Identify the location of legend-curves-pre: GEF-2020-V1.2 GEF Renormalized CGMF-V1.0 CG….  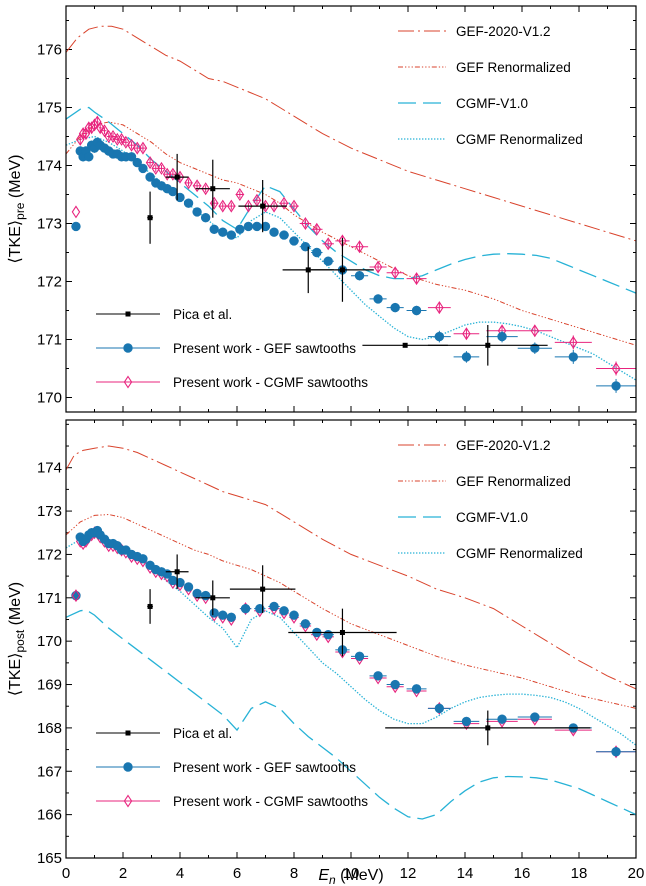
(490, 85).